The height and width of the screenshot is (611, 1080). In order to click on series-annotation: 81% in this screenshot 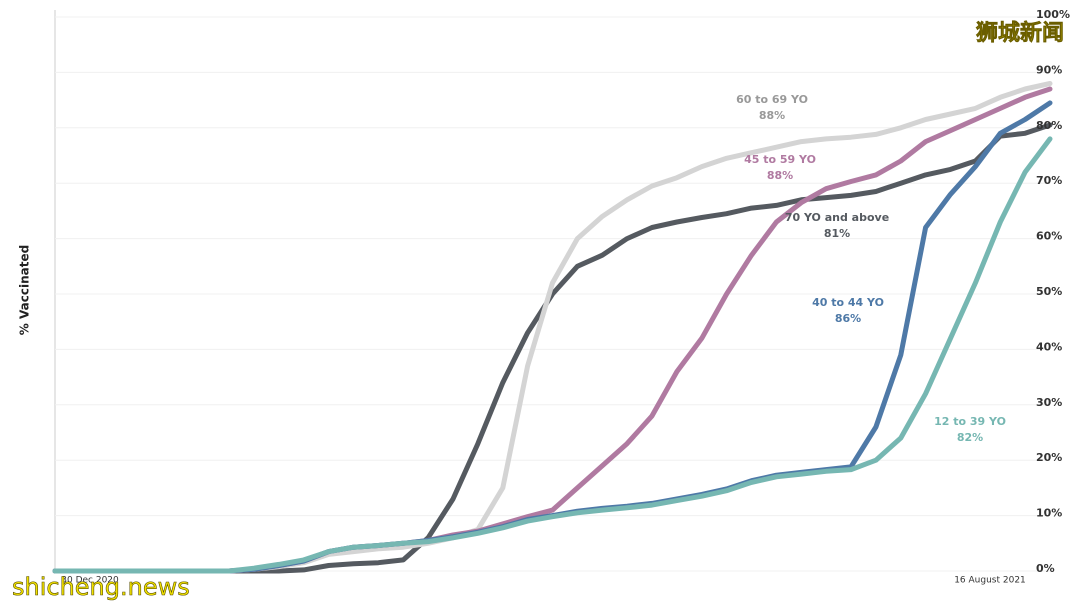, I will do `click(837, 233)`.